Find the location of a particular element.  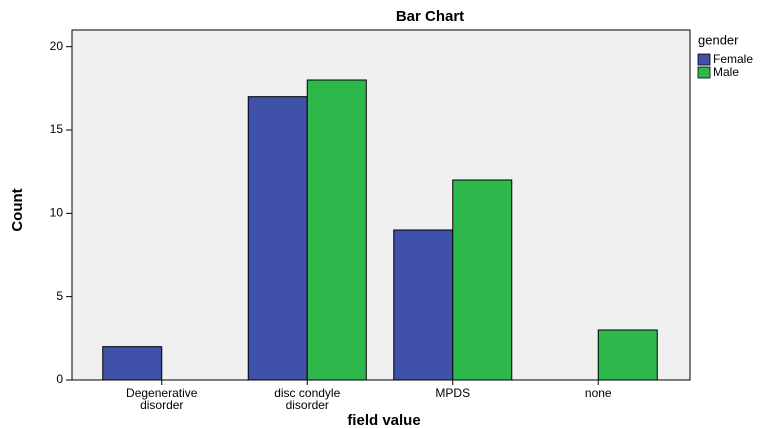

legend-label: Male is located at coordinates (726, 72).